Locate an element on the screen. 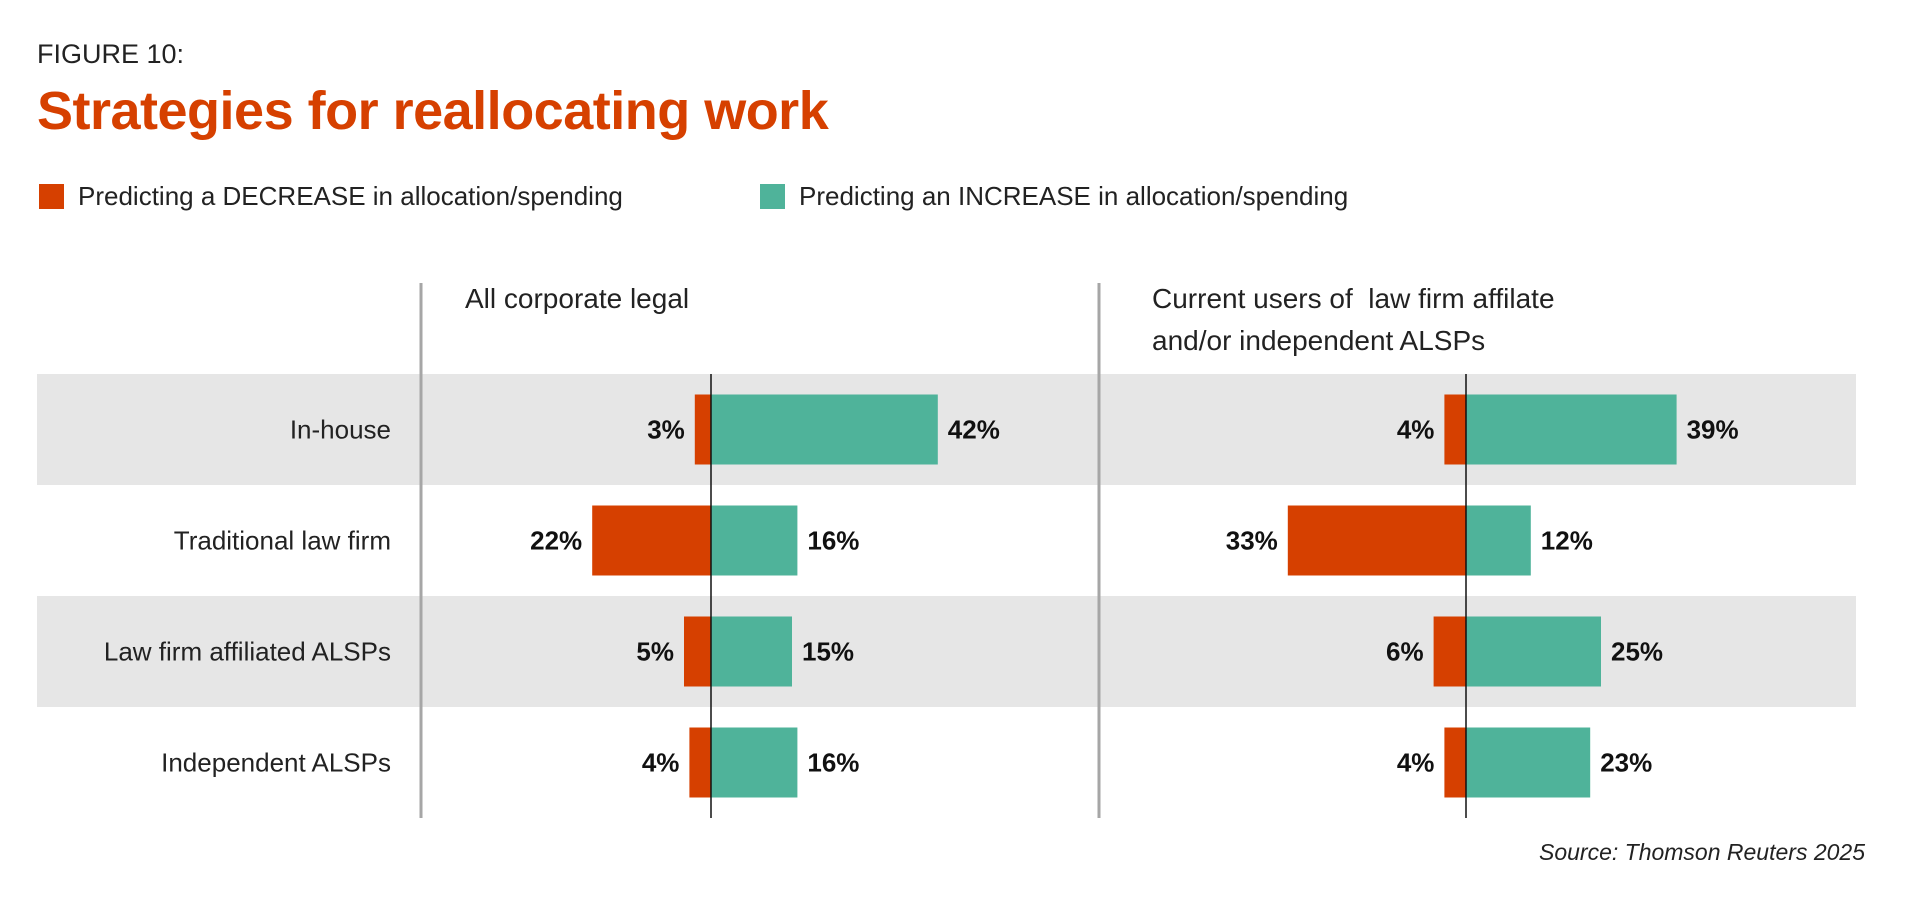 The height and width of the screenshot is (903, 1920). chart-title: Strategies for reallocating work is located at coordinates (433, 111).